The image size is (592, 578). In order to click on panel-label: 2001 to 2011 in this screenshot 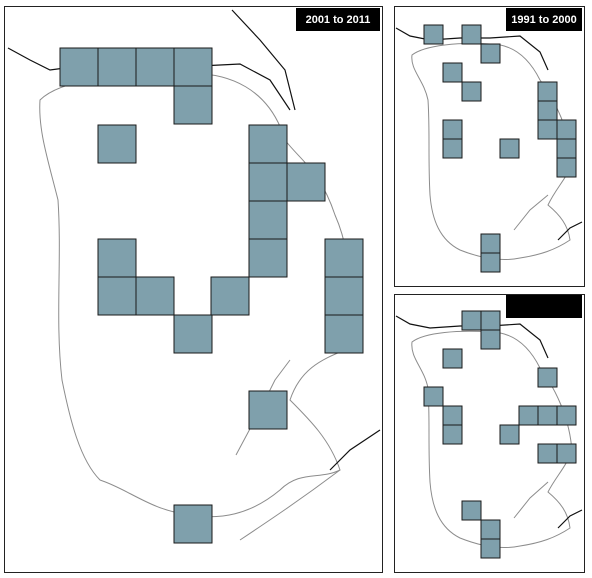, I will do `click(338, 20)`.